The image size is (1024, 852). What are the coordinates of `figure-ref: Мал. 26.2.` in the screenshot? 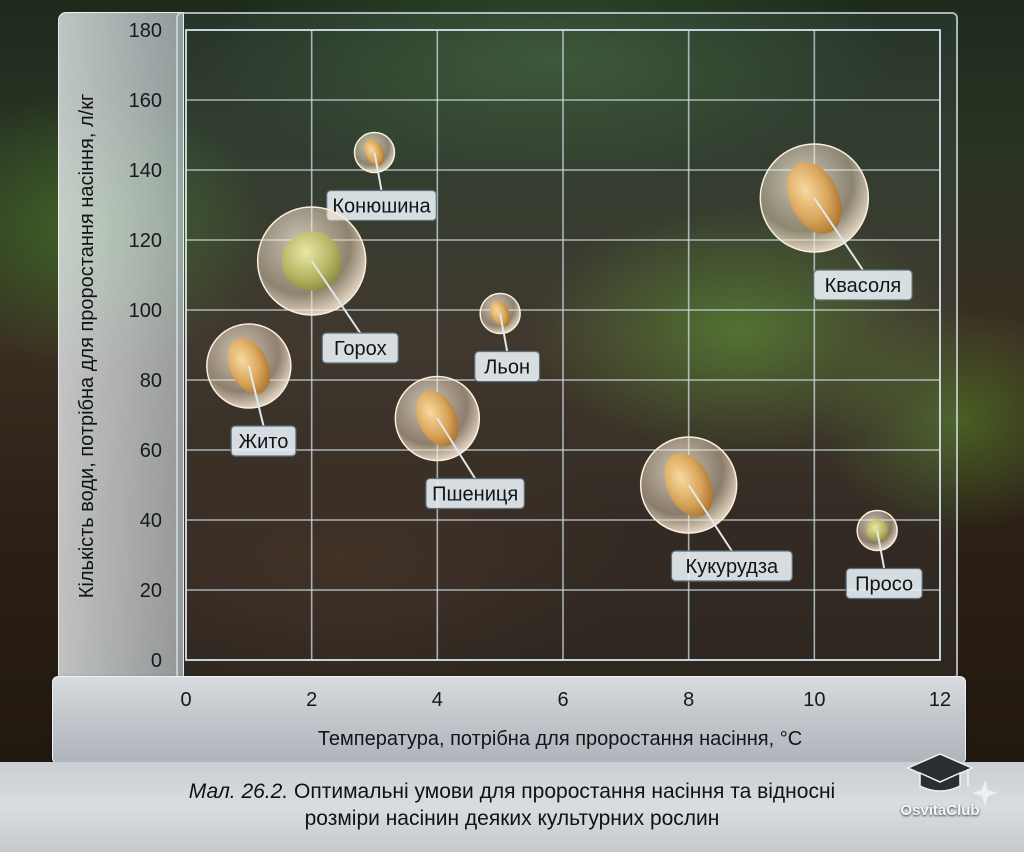 It's located at (238, 791).